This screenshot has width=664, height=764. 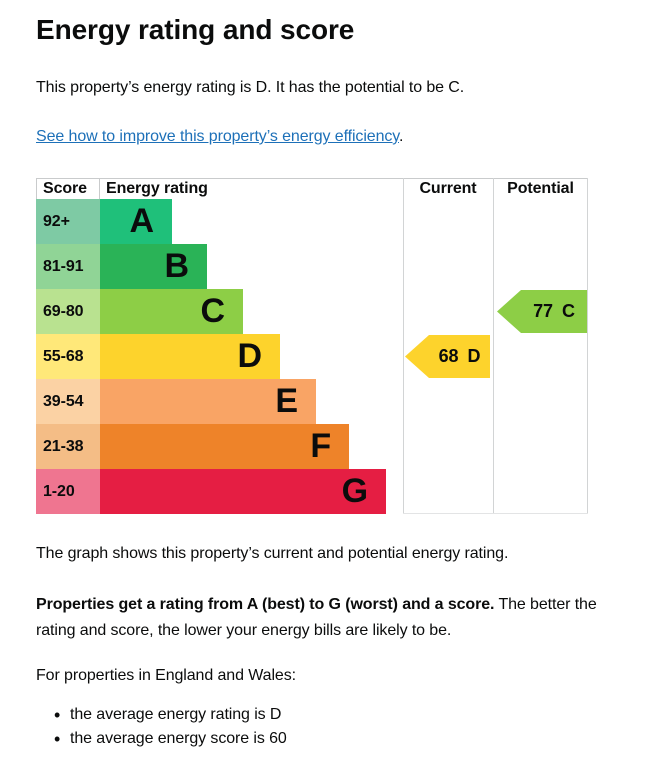 I want to click on header-score: Score, so click(x=68, y=189).